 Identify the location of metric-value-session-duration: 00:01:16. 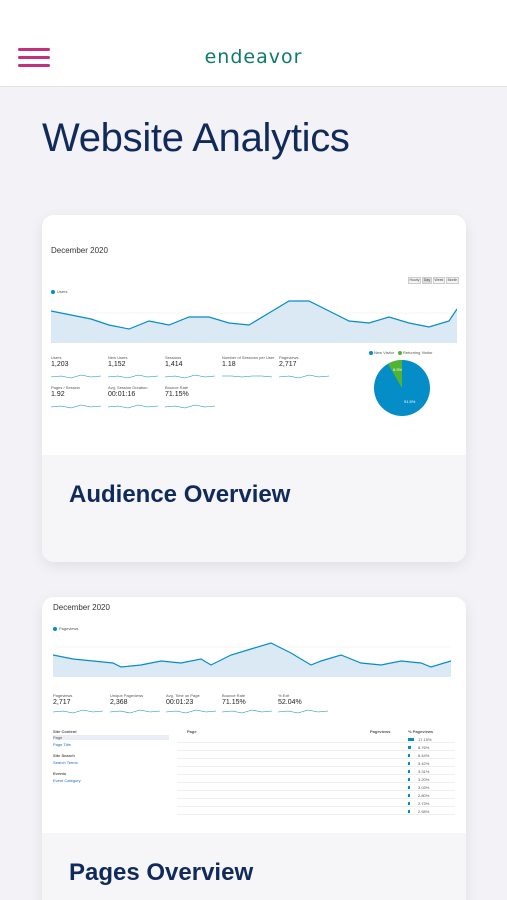
(122, 394).